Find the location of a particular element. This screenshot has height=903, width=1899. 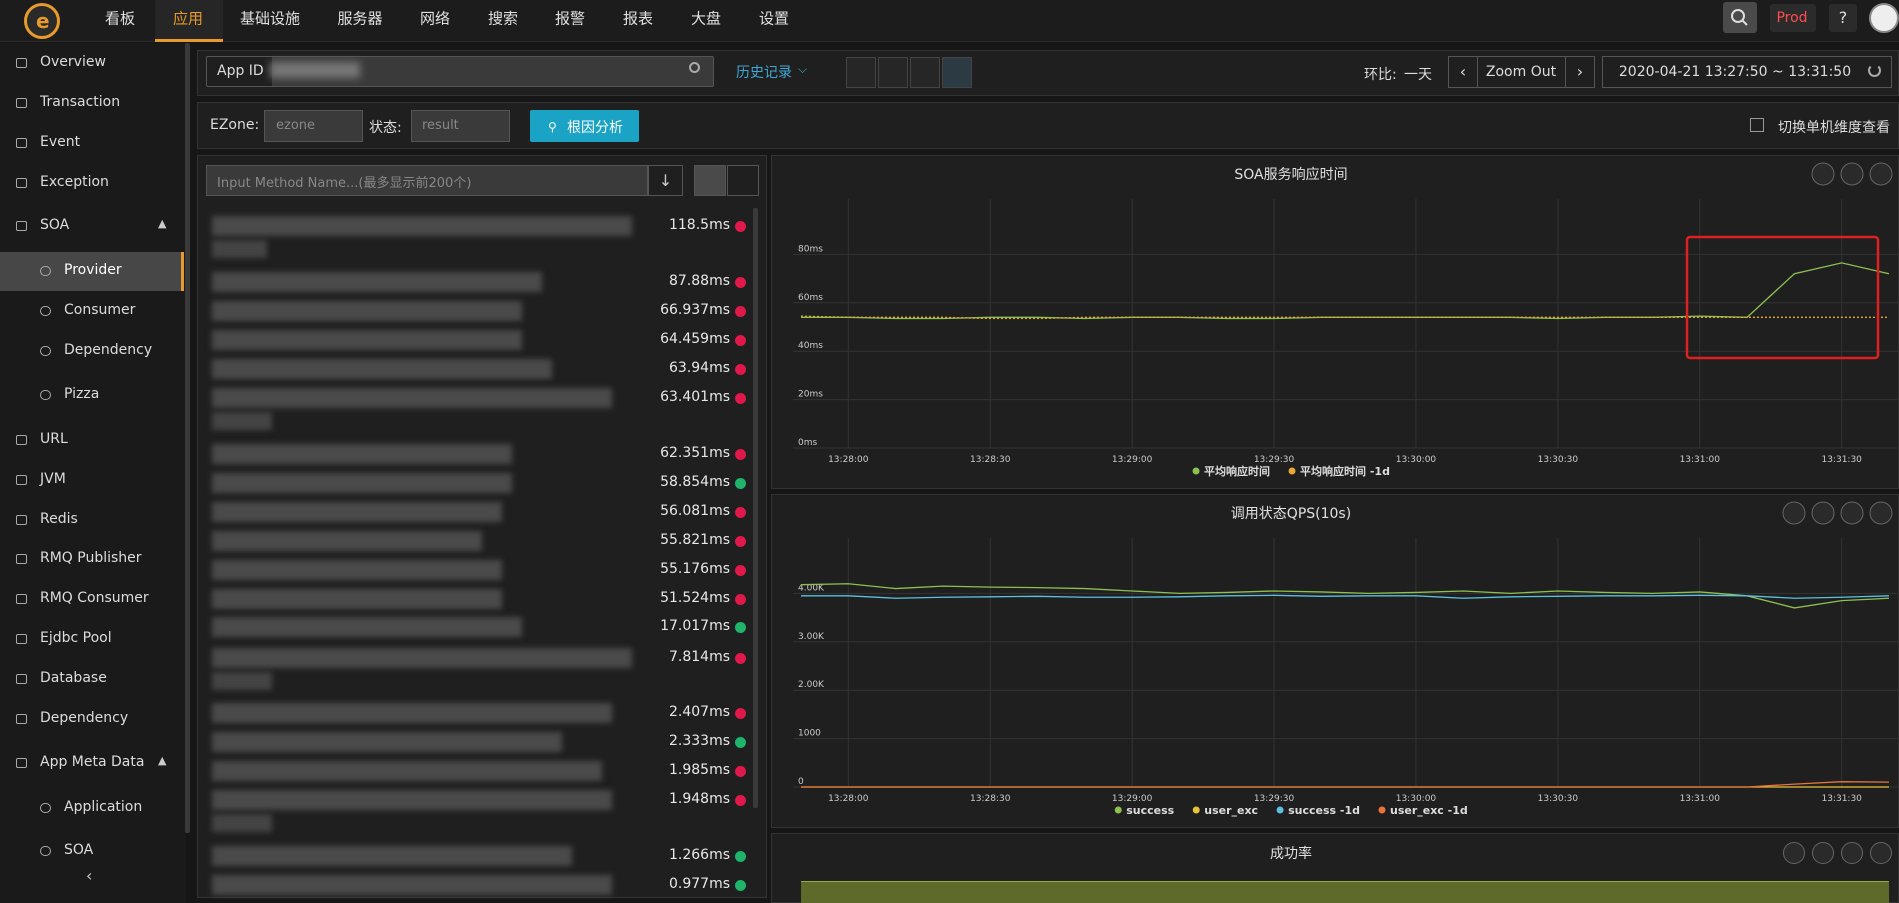

sidebar-item: Exception is located at coordinates (74, 182).